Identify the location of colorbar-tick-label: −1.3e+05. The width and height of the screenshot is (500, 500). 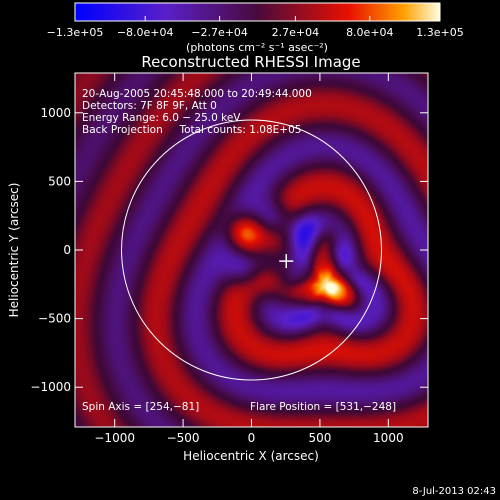
(75, 32).